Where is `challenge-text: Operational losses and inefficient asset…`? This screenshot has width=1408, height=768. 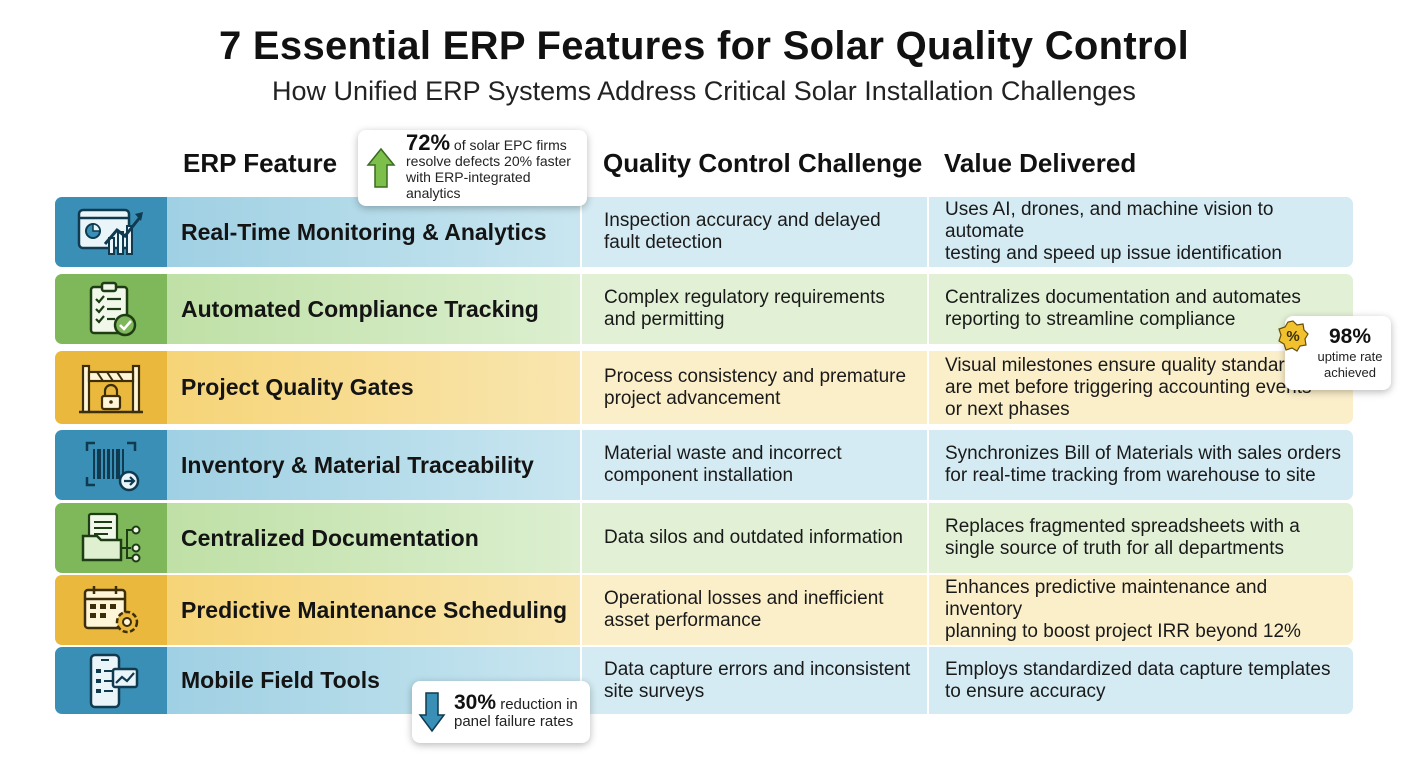 challenge-text: Operational losses and inefficient asset… is located at coordinates (744, 609).